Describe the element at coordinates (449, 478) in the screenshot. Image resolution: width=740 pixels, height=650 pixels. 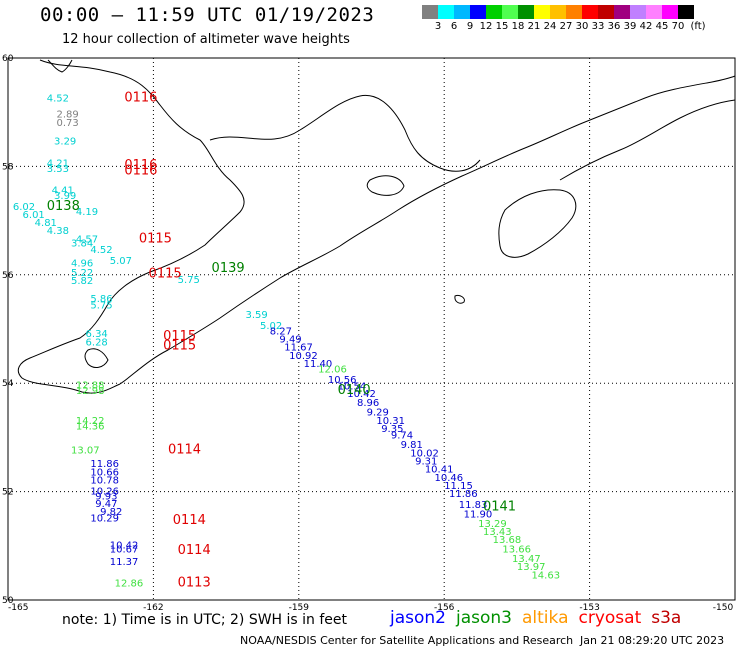
I see `wave-height-label: 10.46` at that location.